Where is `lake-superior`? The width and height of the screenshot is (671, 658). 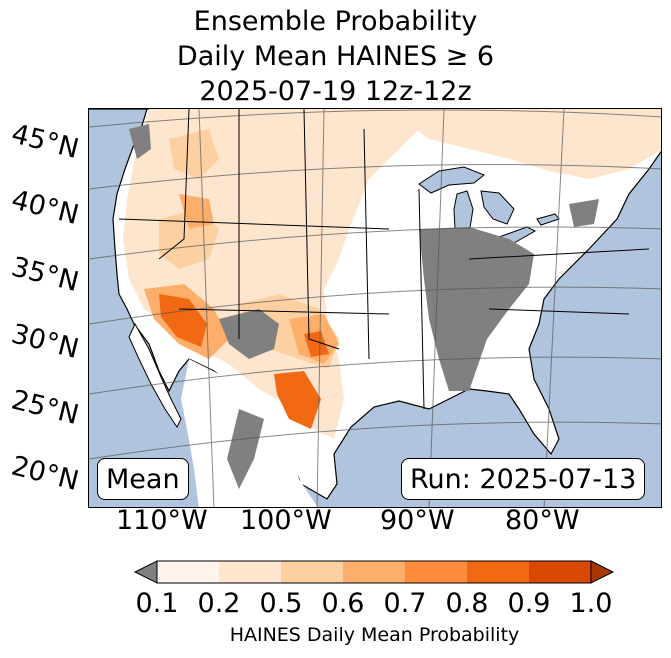
lake-superior is located at coordinates (451, 180).